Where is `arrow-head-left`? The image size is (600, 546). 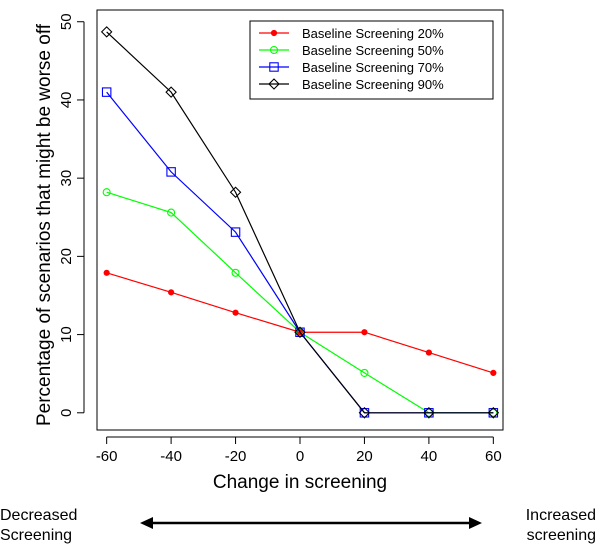 arrow-head-left is located at coordinates (146, 523).